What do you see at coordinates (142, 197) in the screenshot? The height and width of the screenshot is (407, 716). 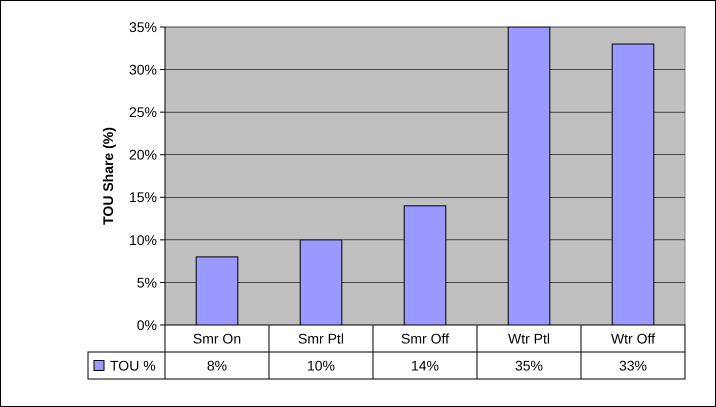 I see `y-tick-label: 15%` at bounding box center [142, 197].